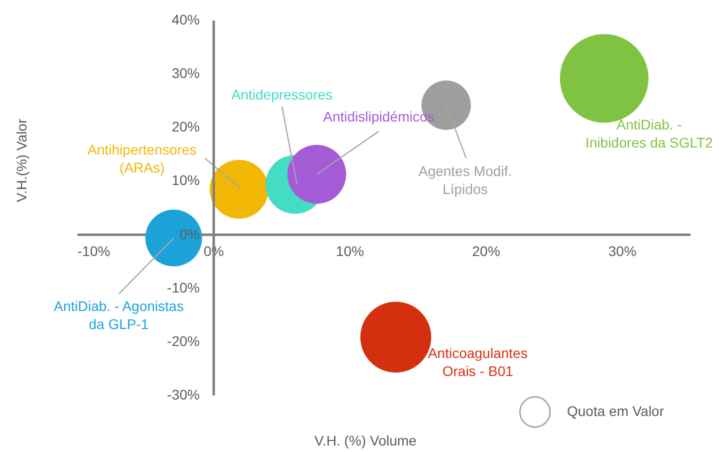 The height and width of the screenshot is (452, 719). What do you see at coordinates (183, 287) in the screenshot?
I see `y-tick-label: -10%` at bounding box center [183, 287].